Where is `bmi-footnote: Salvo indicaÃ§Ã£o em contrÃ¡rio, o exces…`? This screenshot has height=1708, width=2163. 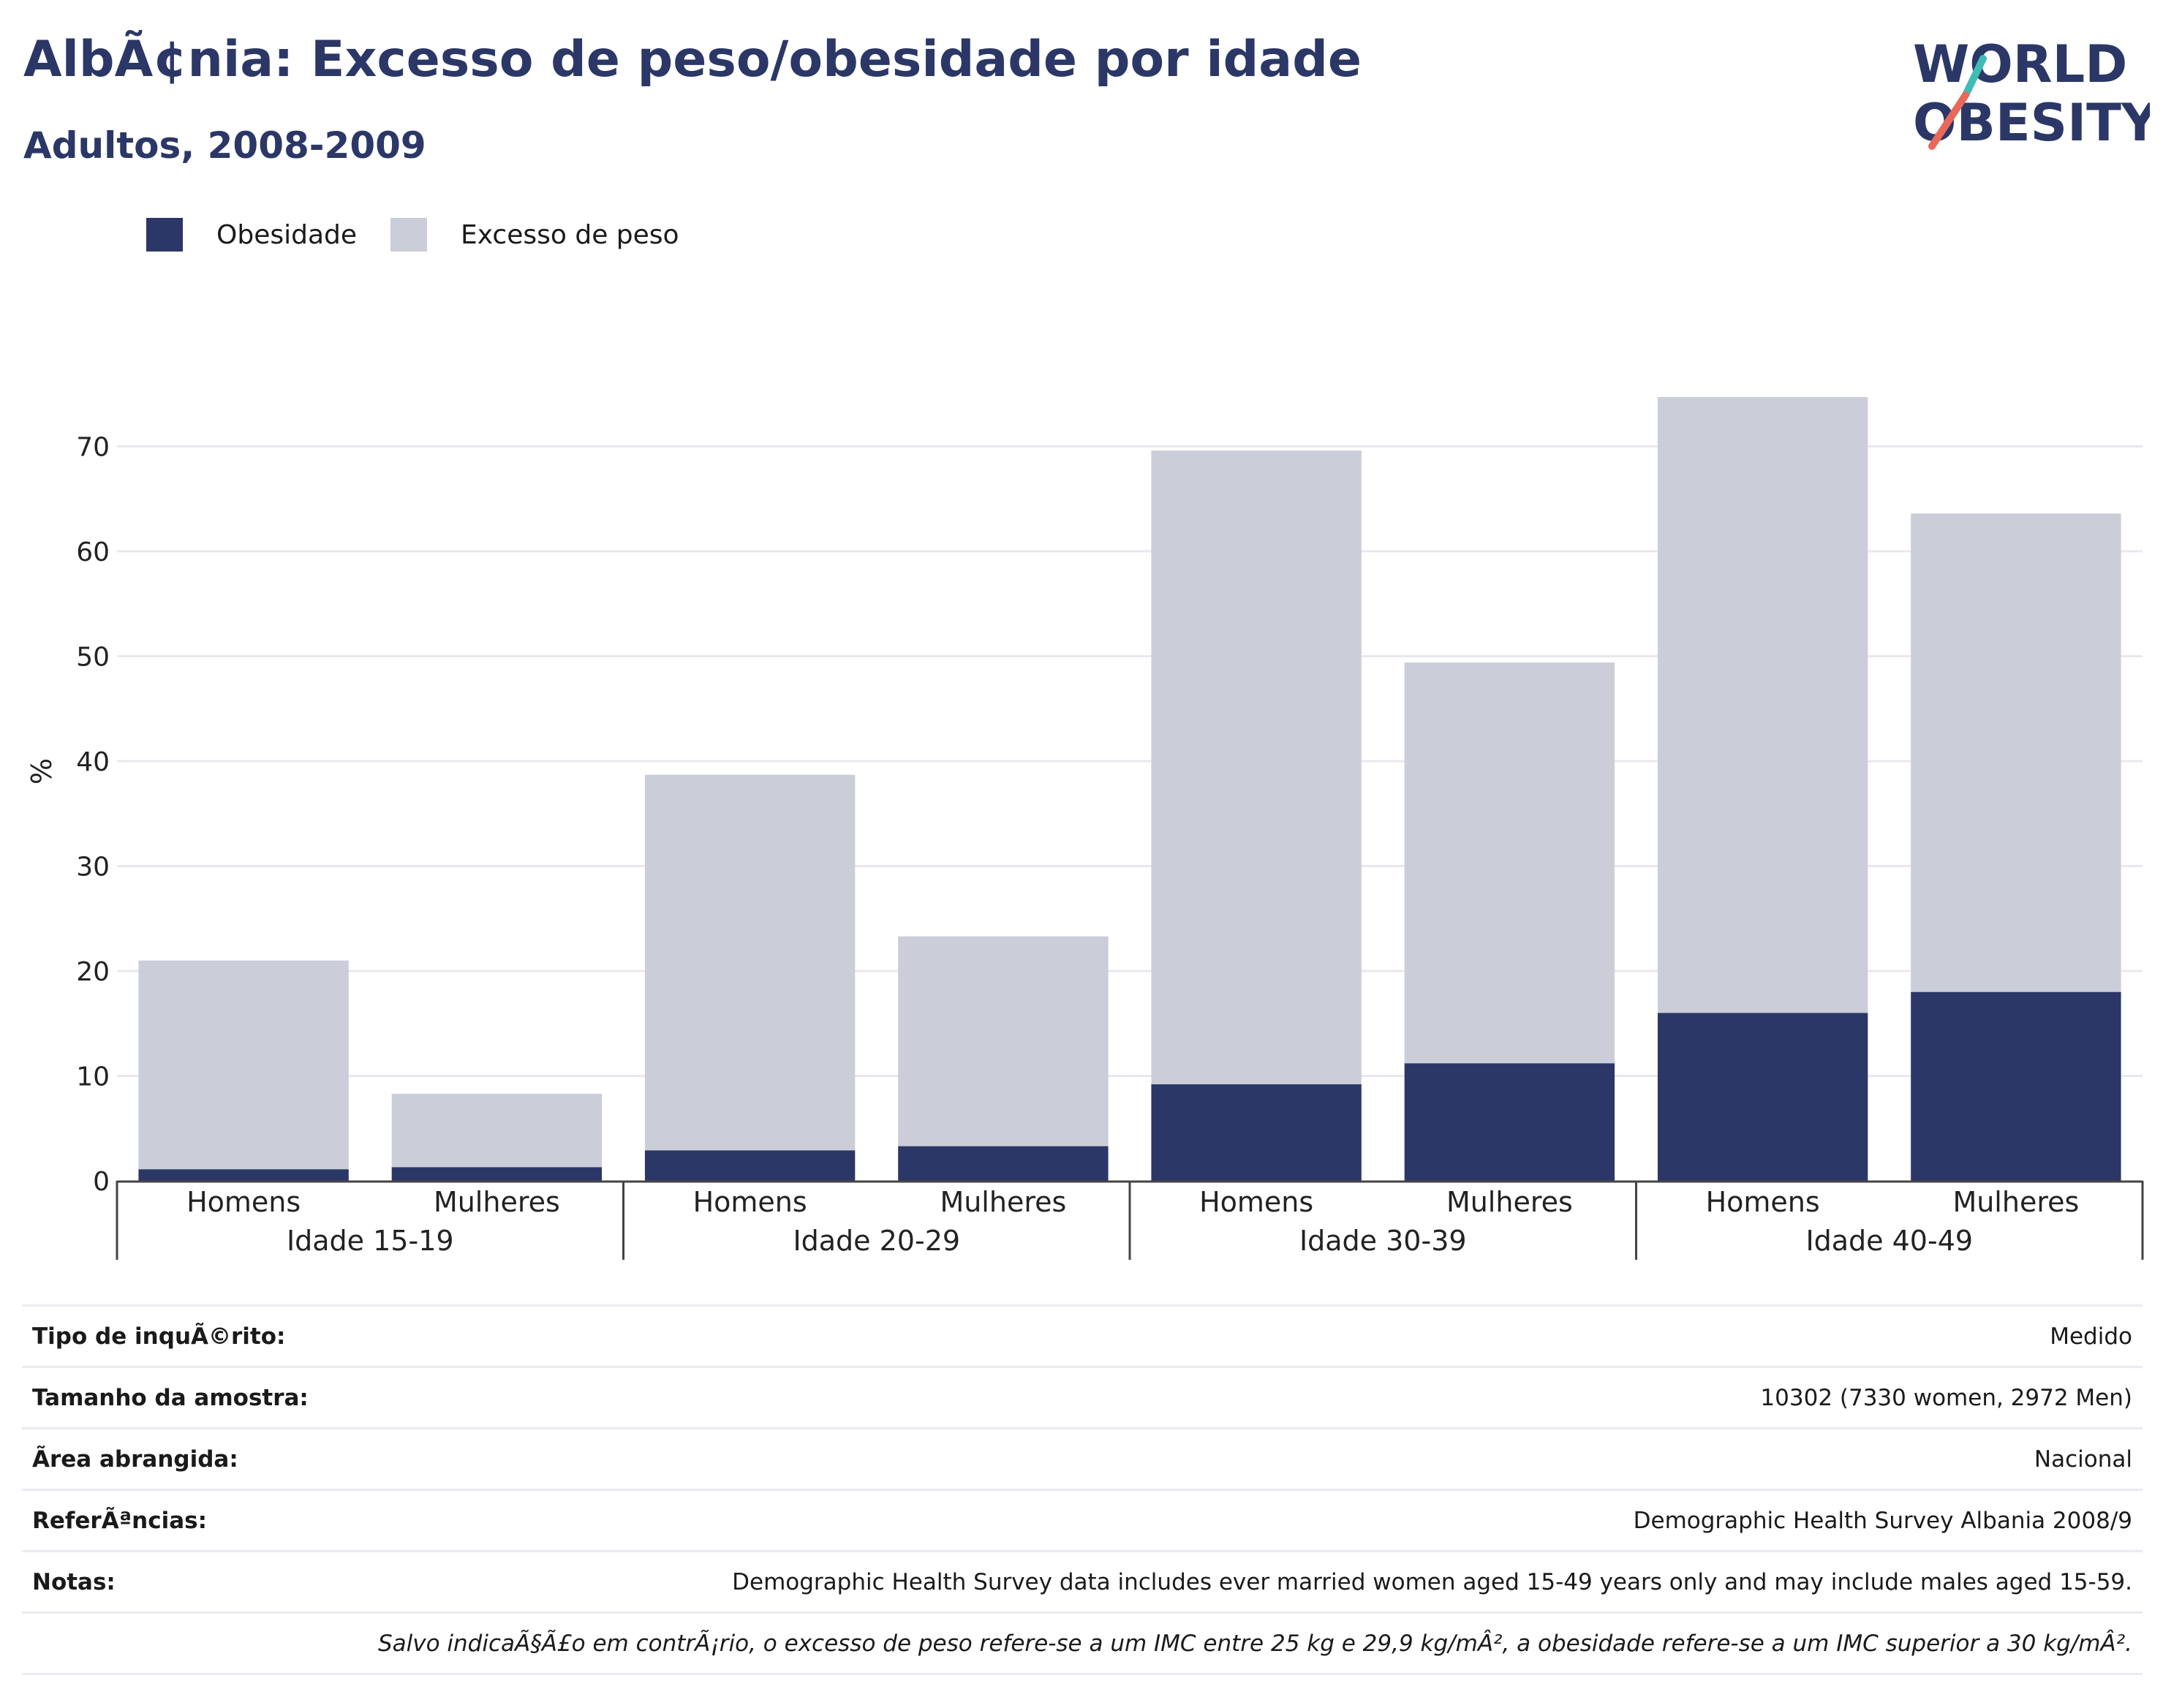 bmi-footnote: Salvo indicaÃ§Ã£o em contrÃ¡rio, o exces… is located at coordinates (1254, 1643).